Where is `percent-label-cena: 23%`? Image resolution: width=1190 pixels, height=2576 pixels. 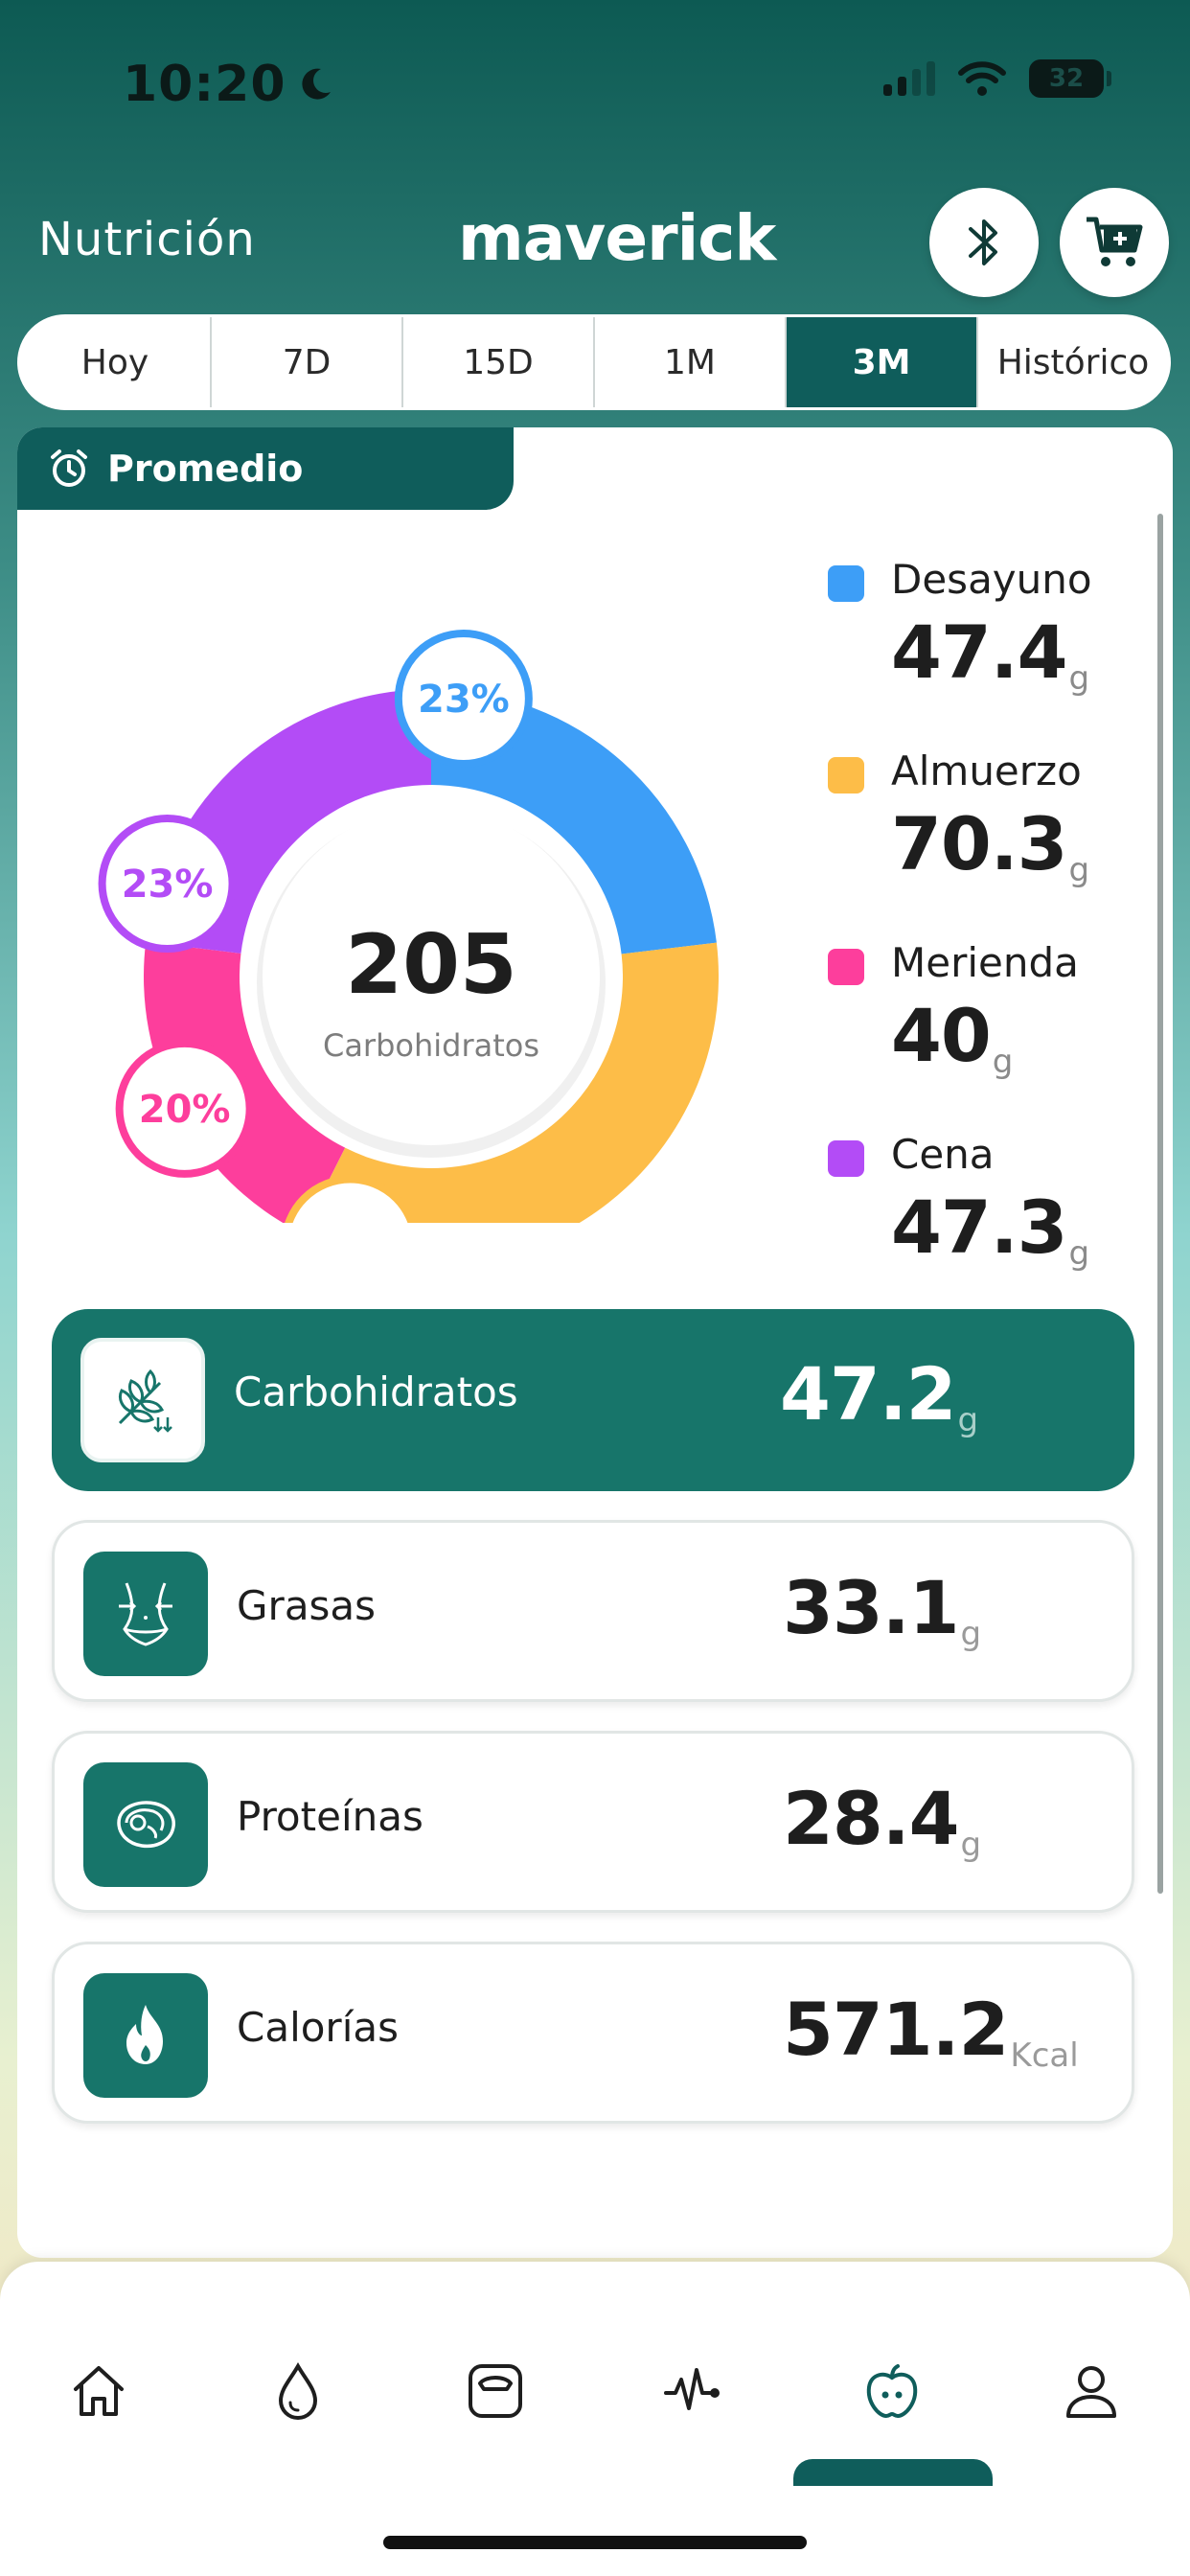 percent-label-cena: 23% is located at coordinates (167, 884).